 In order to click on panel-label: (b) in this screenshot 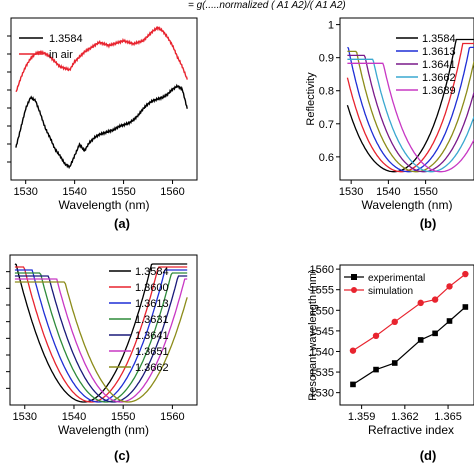, I will do `click(428, 223)`.